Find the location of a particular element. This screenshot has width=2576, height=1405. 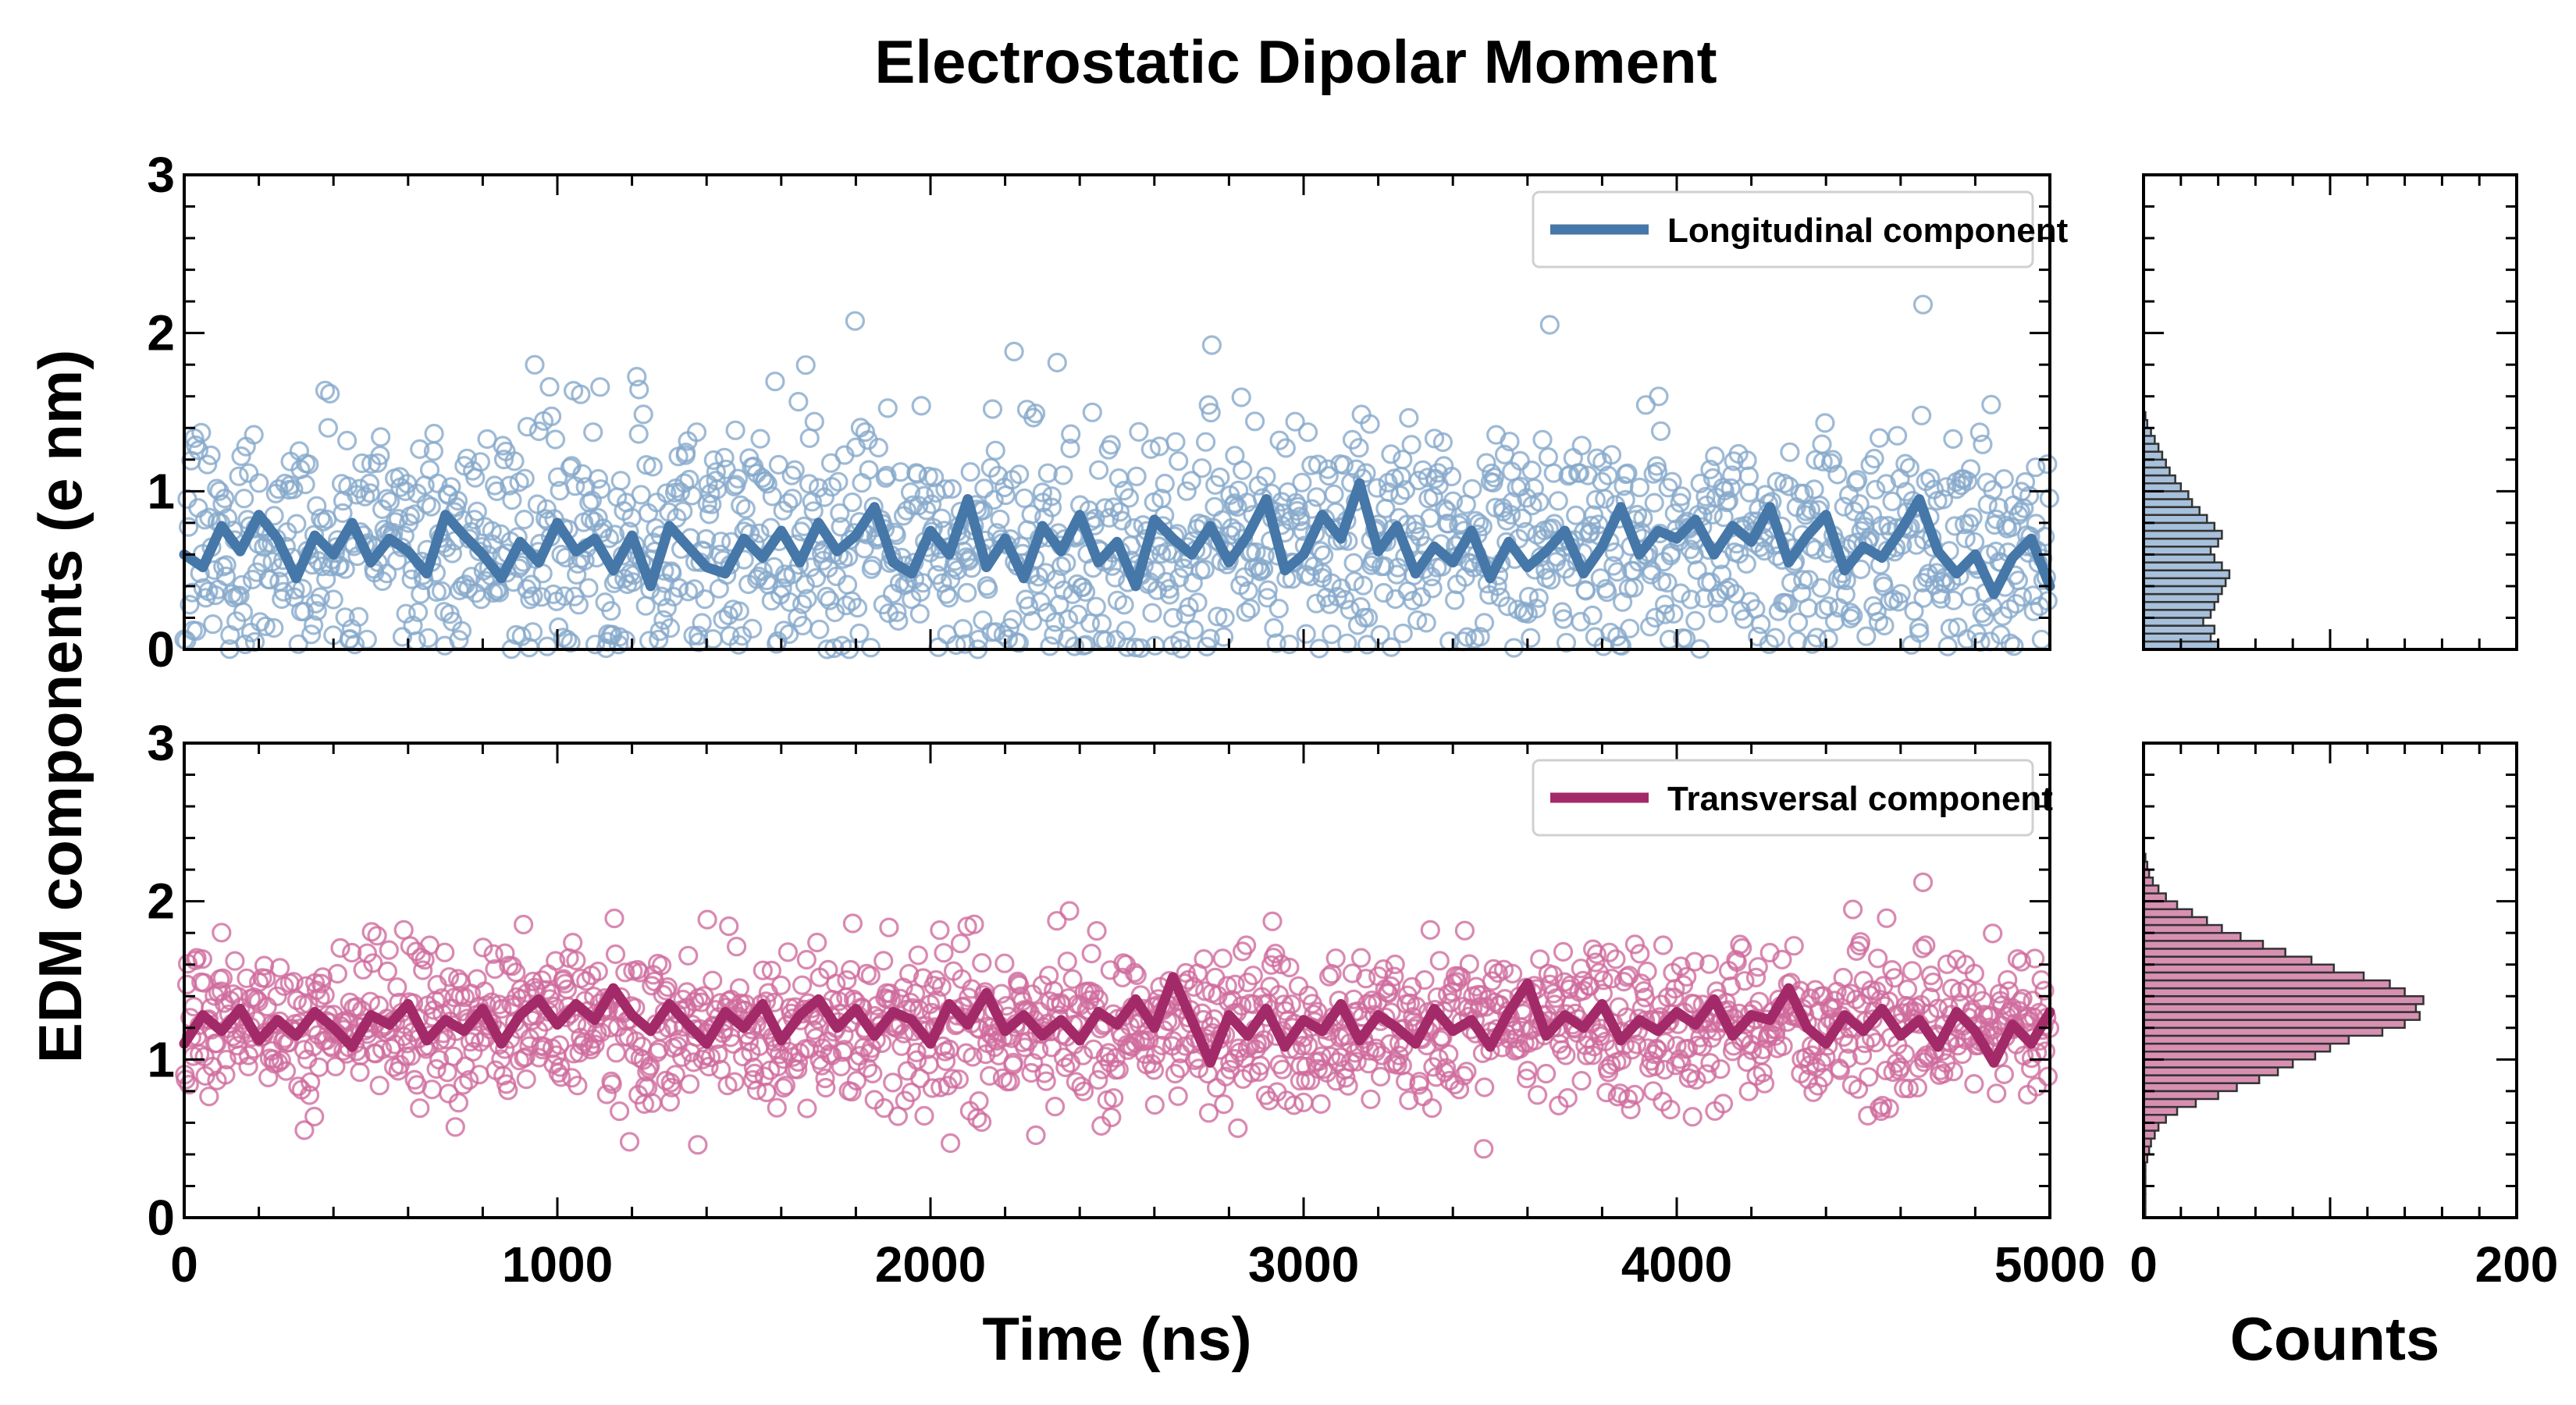

transversal-histogram-axes: 0 200 is located at coordinates (2344, 1018).